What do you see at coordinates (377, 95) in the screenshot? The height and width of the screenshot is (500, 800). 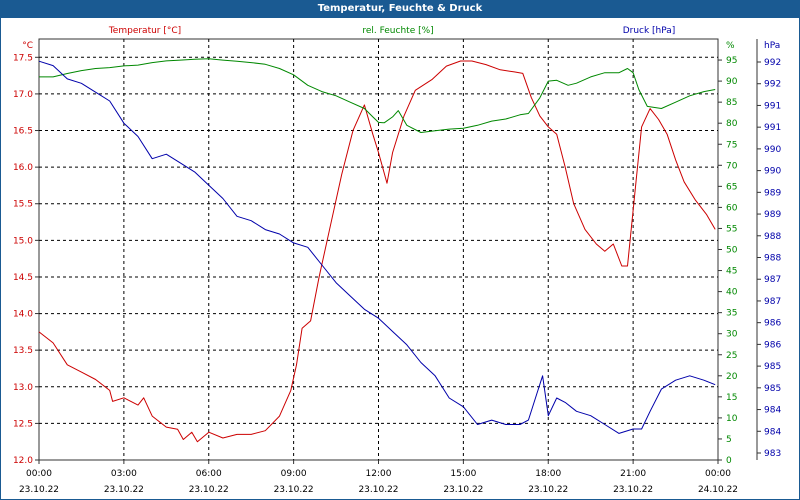 I see `series-line-rel-feuchte` at bounding box center [377, 95].